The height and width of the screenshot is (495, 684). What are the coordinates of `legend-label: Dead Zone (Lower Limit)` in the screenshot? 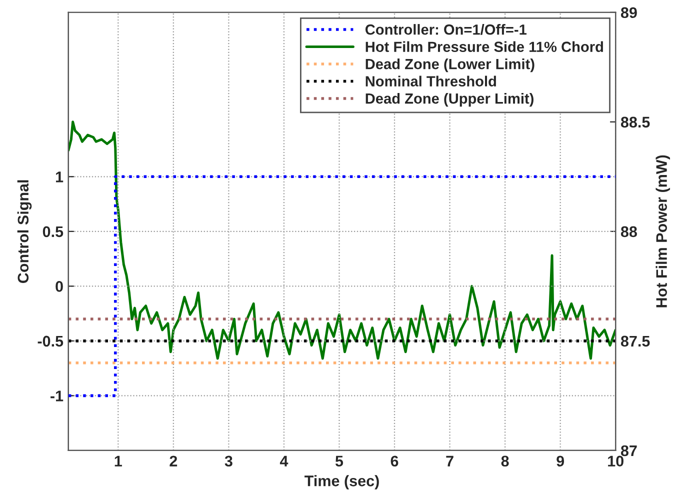 It's located at (450, 65).